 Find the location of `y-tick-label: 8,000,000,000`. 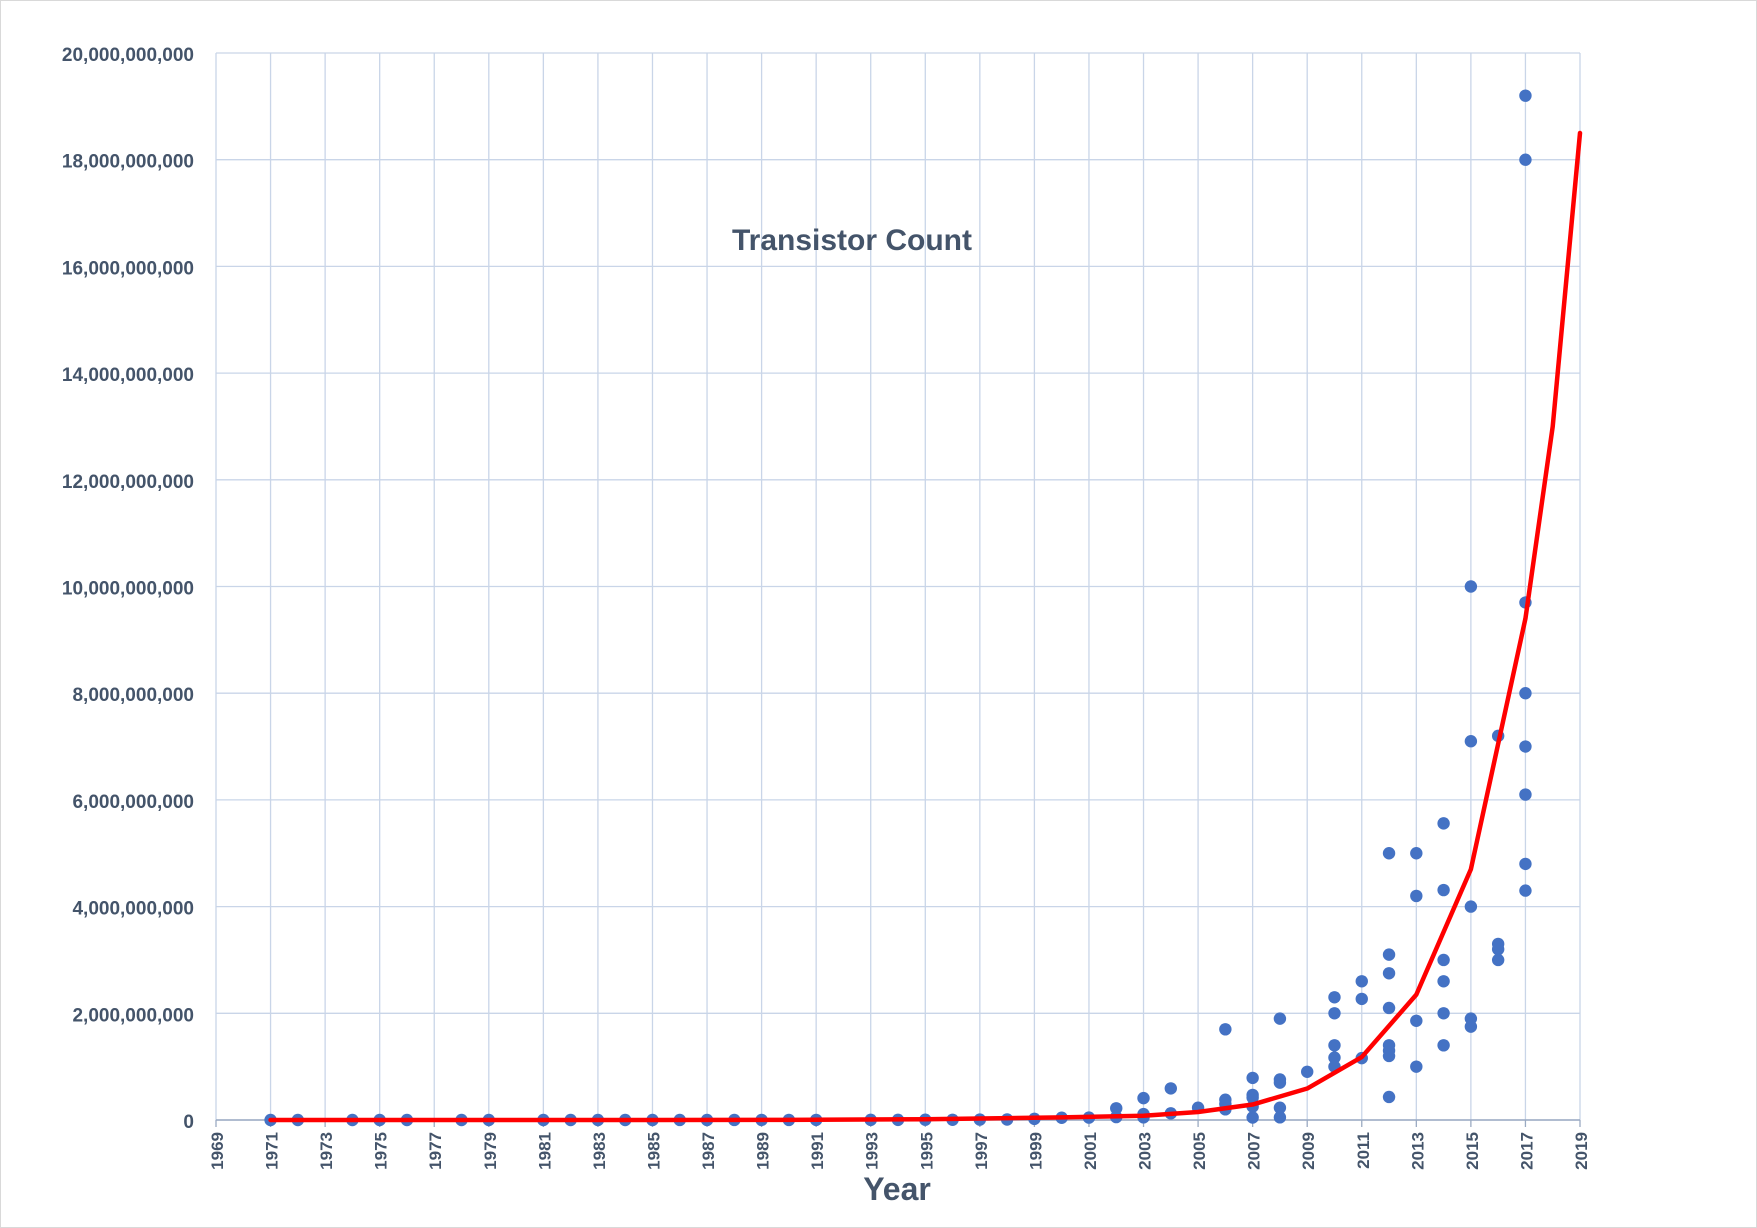

y-tick-label: 8,000,000,000 is located at coordinates (133, 695).